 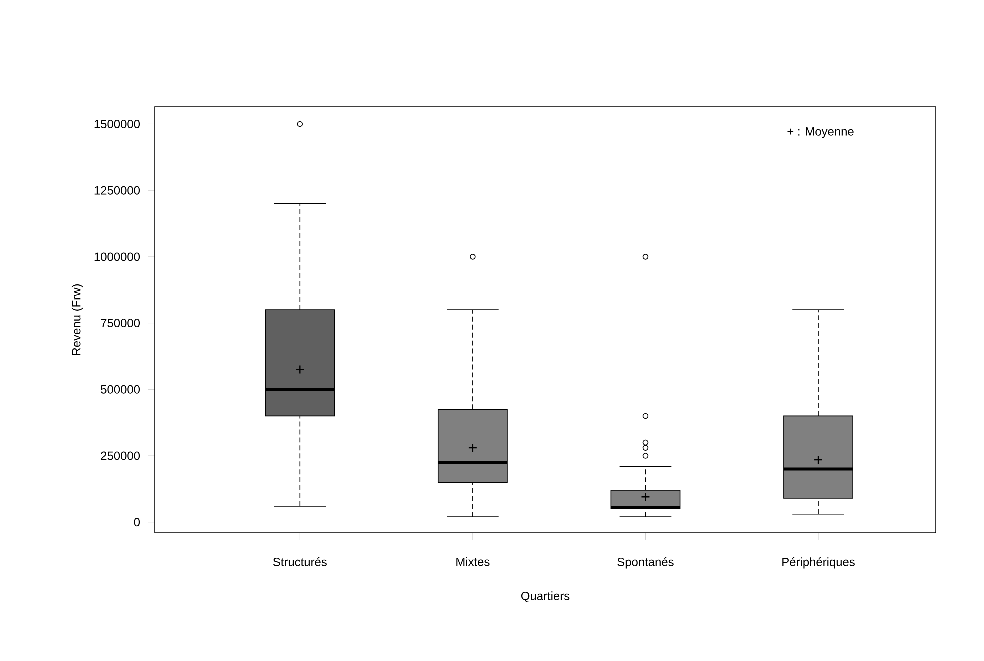 I want to click on x-axis-title: Quartiers, so click(x=545, y=597).